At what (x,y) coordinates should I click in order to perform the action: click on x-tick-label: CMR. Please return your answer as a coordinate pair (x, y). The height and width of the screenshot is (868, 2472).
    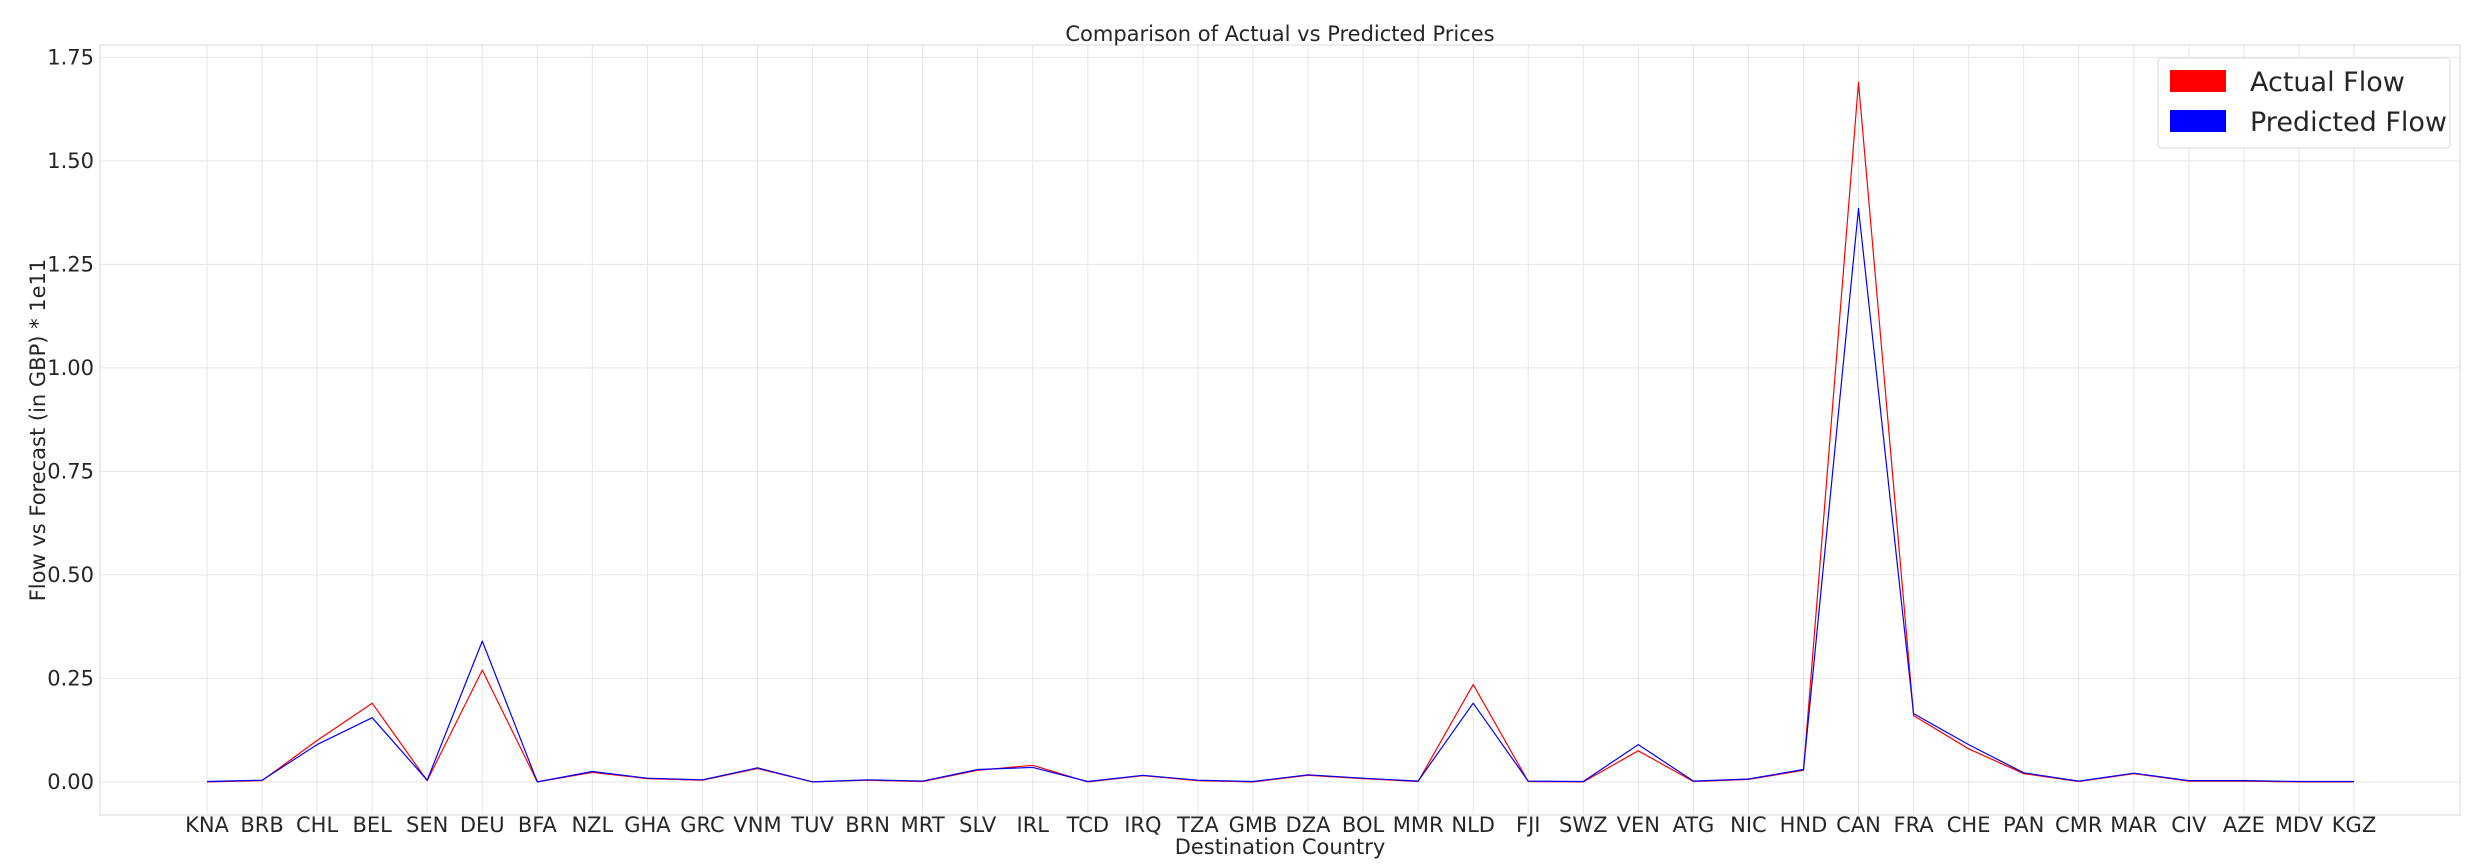
    Looking at the image, I should click on (2078, 825).